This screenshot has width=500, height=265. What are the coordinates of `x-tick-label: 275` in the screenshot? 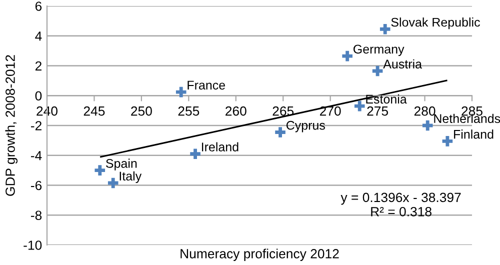 It's located at (377, 111).